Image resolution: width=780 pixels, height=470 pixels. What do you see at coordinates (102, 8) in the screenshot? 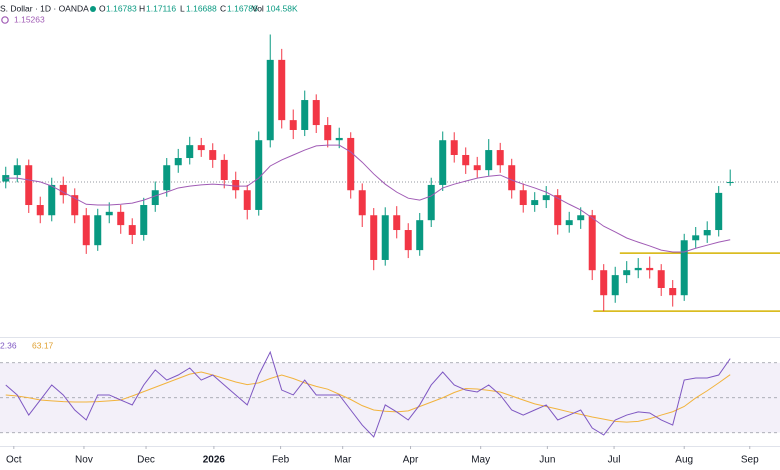
I see `open-label: O` at bounding box center [102, 8].